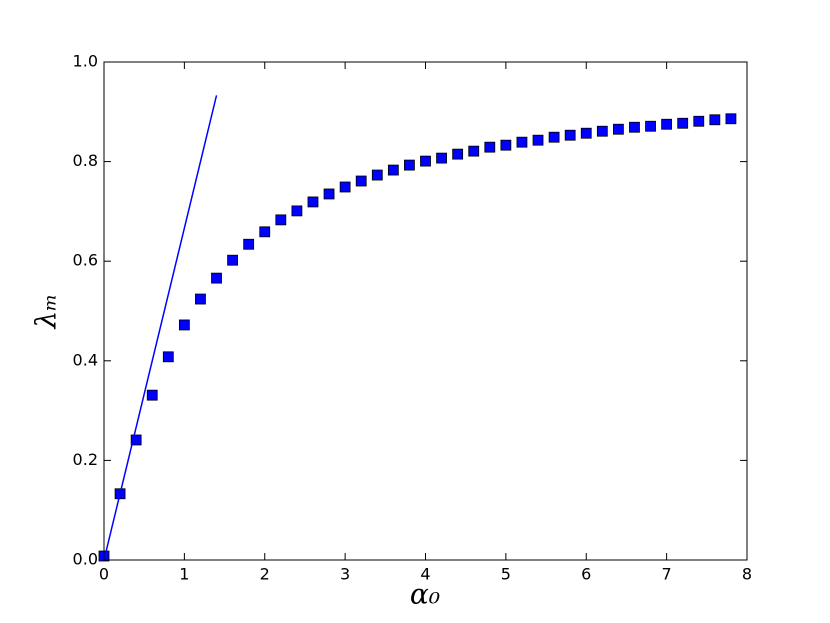 The height and width of the screenshot is (623, 830). Describe the element at coordinates (85, 459) in the screenshot. I see `y-tick-label: 0.2` at that location.